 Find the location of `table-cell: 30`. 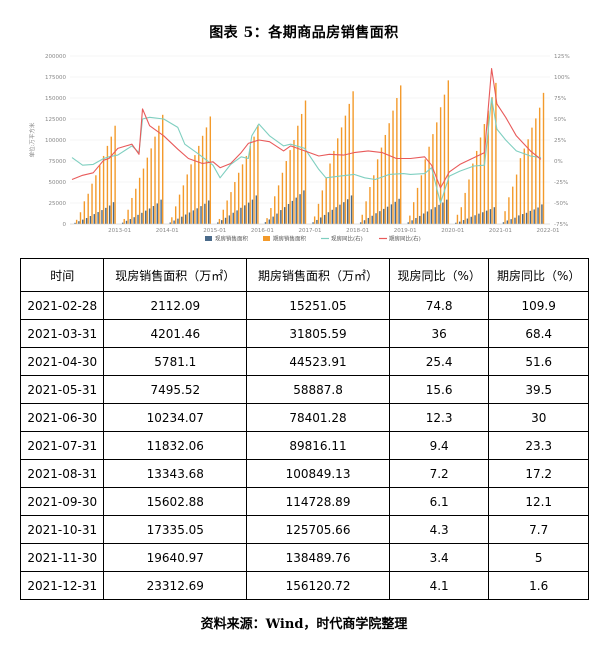

table-cell: 30 is located at coordinates (538, 417).